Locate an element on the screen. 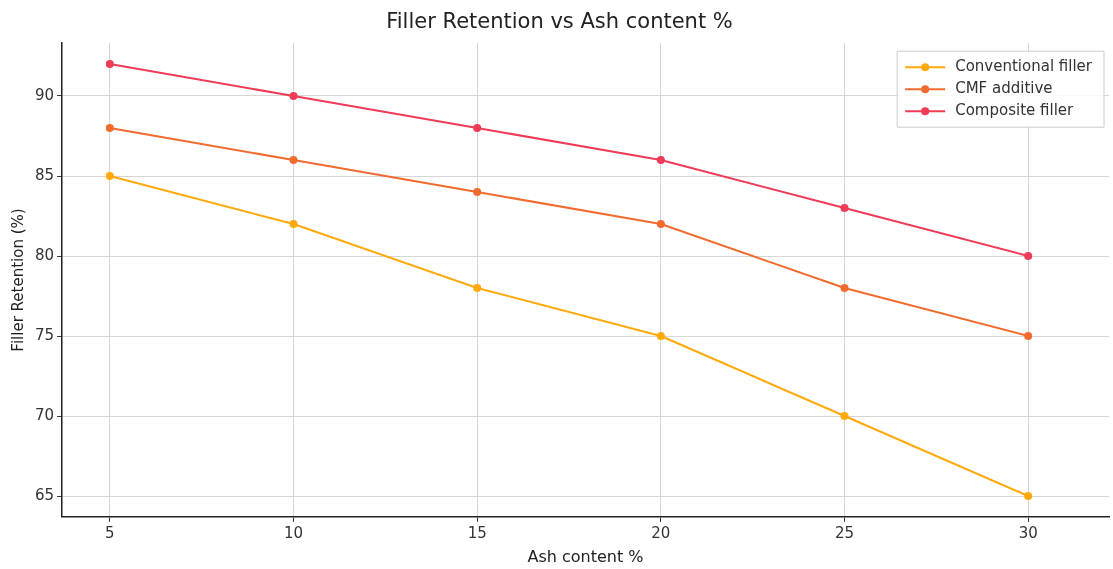 The width and height of the screenshot is (1113, 569). x-tick-label: 15 is located at coordinates (477, 532).